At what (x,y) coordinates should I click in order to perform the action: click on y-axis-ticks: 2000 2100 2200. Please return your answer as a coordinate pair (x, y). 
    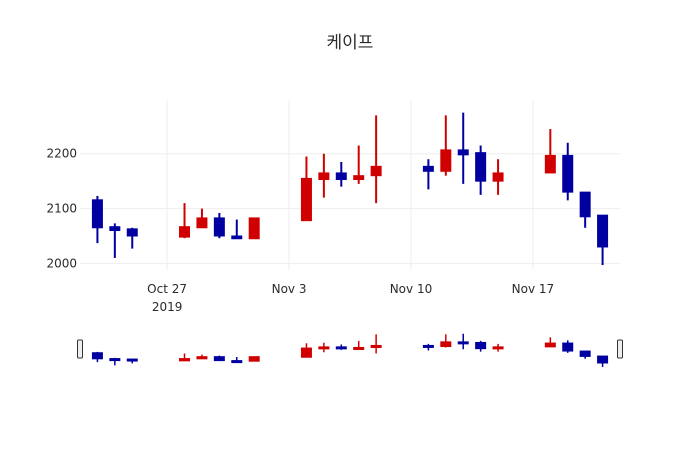
    Looking at the image, I should click on (61, 209).